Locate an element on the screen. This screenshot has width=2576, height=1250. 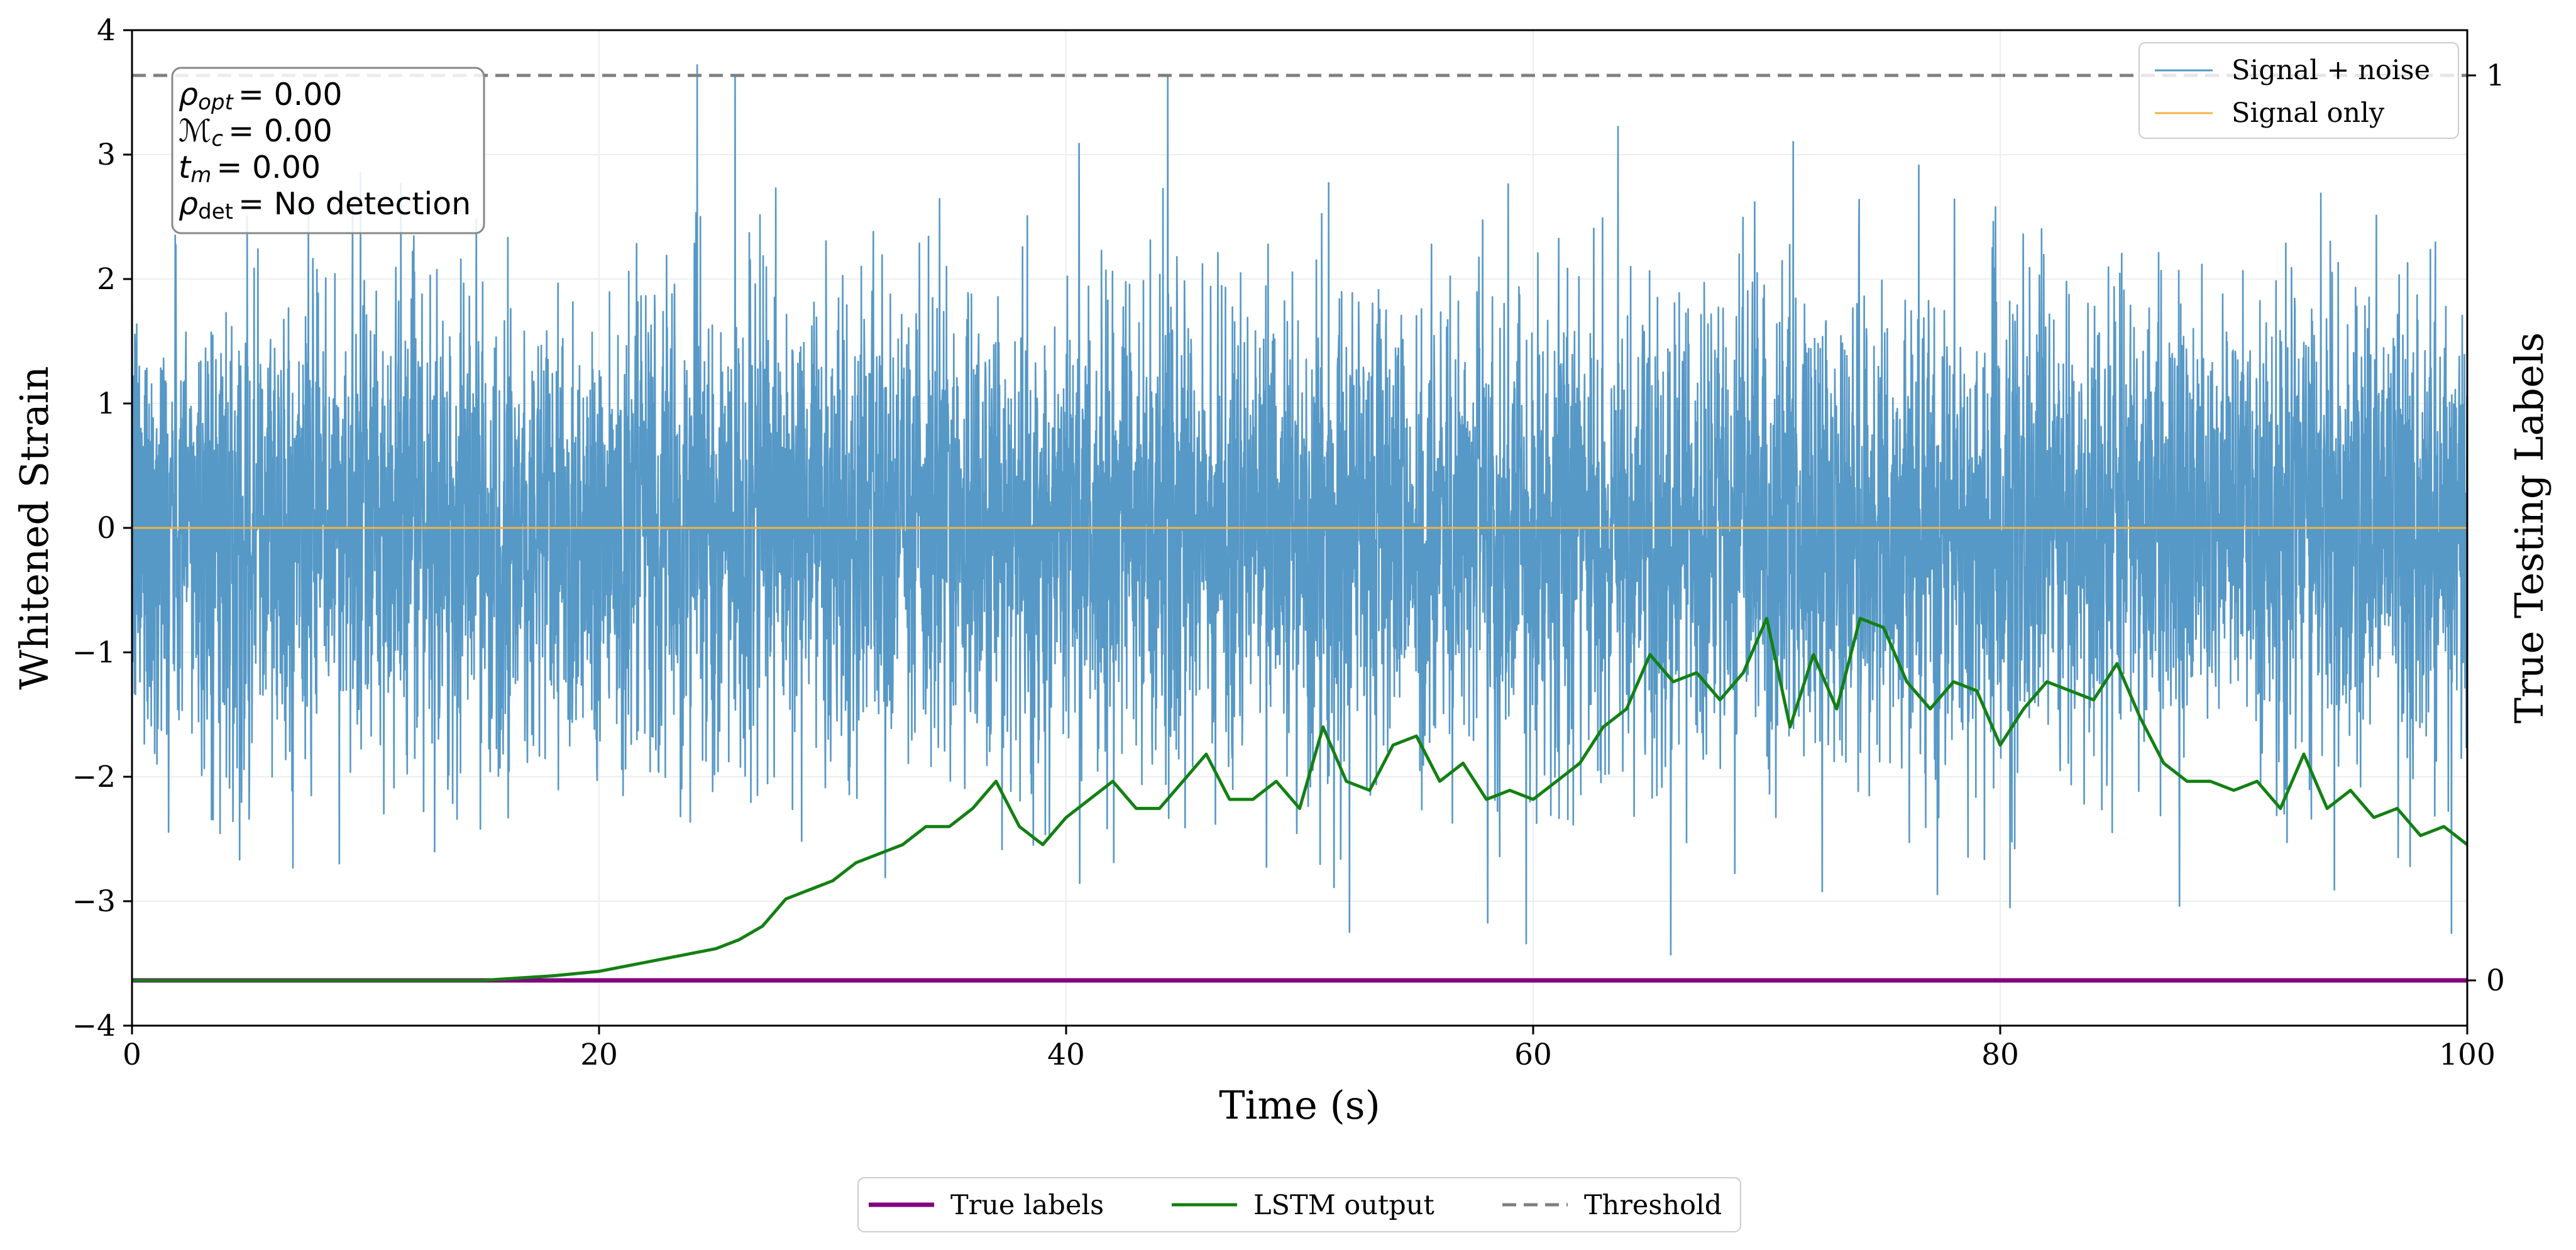
y-tick-label: 0 is located at coordinates (106, 528).